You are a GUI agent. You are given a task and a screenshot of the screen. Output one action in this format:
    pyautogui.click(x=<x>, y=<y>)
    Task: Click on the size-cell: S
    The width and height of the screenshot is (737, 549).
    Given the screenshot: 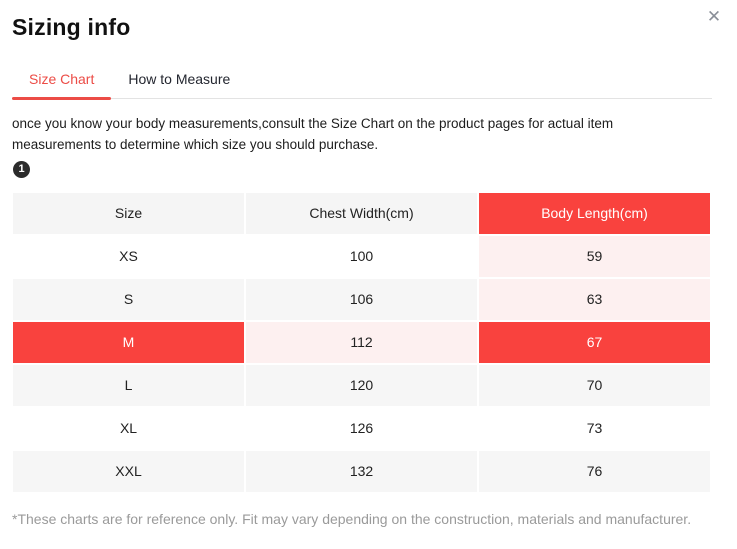 What is the action you would take?
    pyautogui.click(x=128, y=299)
    